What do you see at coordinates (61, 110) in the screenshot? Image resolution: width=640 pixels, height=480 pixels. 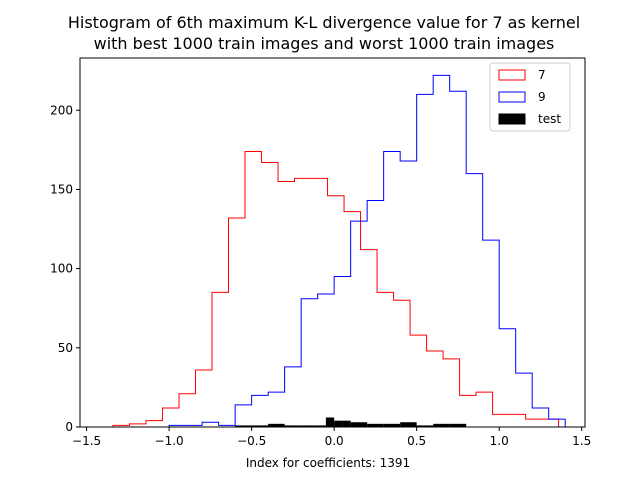 I see `y-tick-label: 200` at bounding box center [61, 110].